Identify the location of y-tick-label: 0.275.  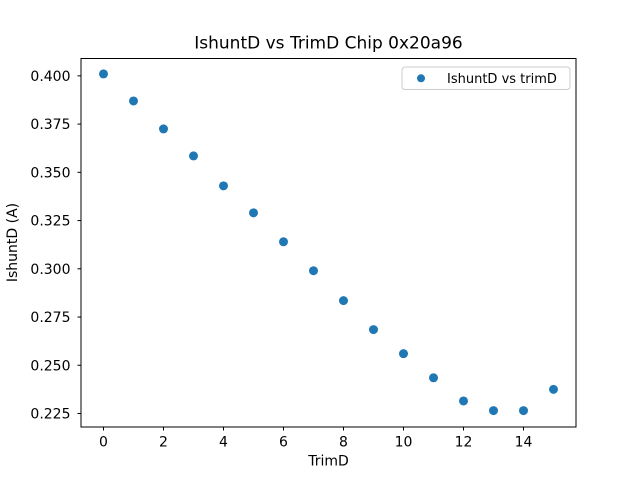
(50, 318).